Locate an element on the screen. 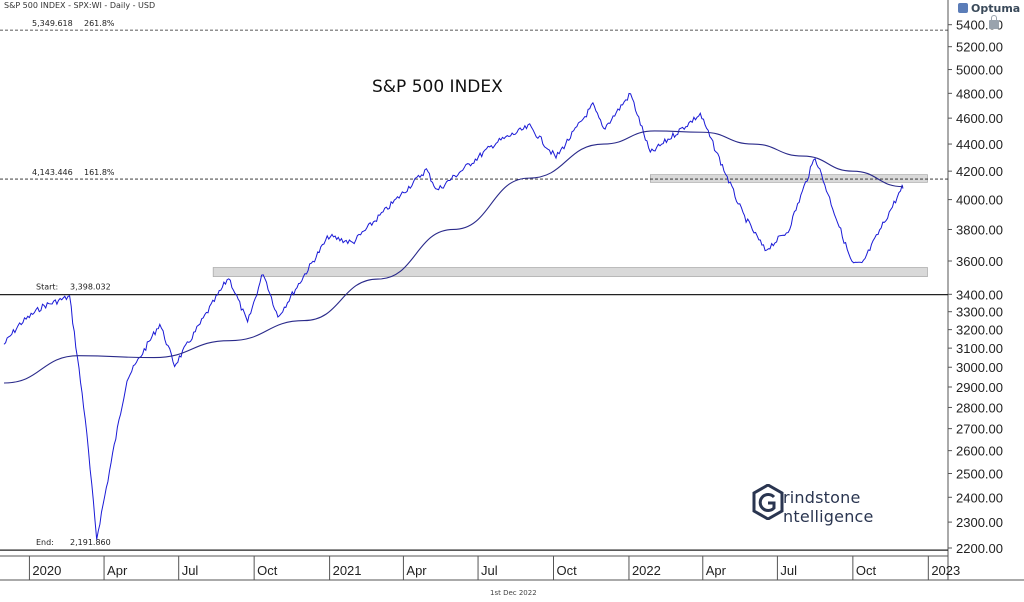  logo-line-2: ntelligence is located at coordinates (828, 516).